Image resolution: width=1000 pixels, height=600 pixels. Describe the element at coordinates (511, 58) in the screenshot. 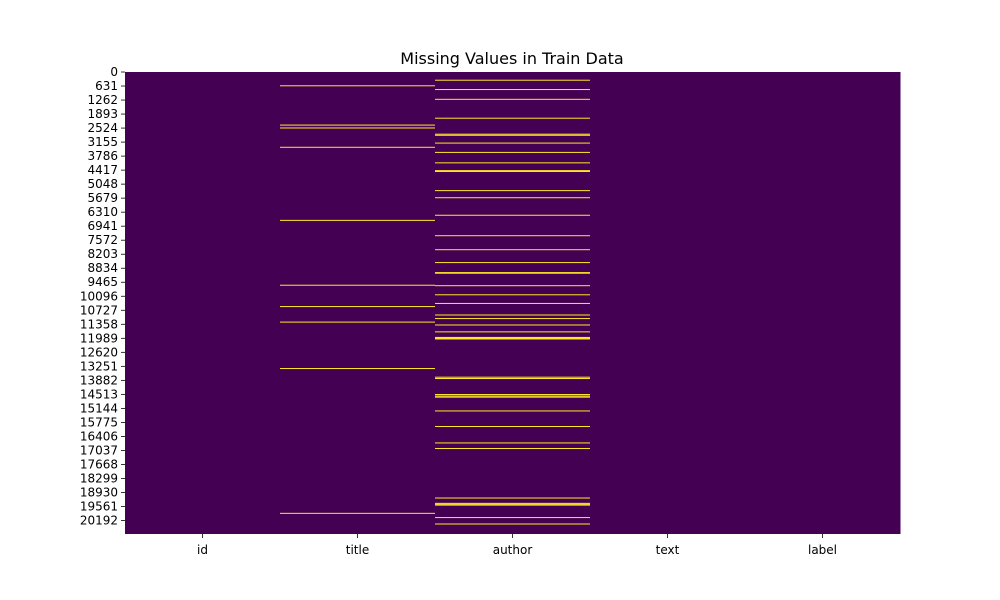

I see `chart-title: Missing Values in Train Data` at that location.